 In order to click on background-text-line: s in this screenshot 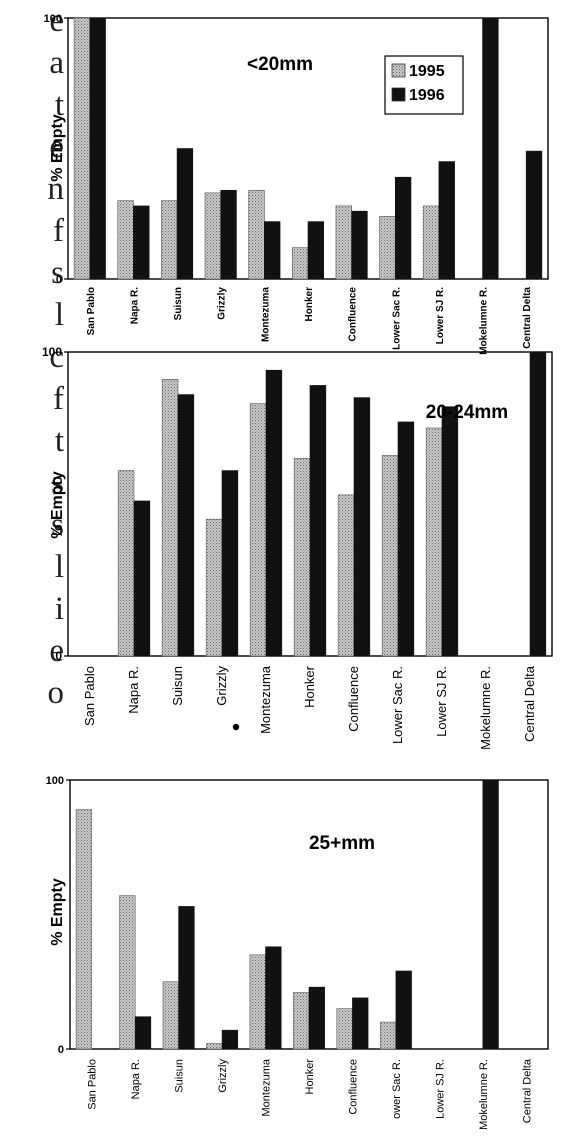, I will do `click(57, 525)`.